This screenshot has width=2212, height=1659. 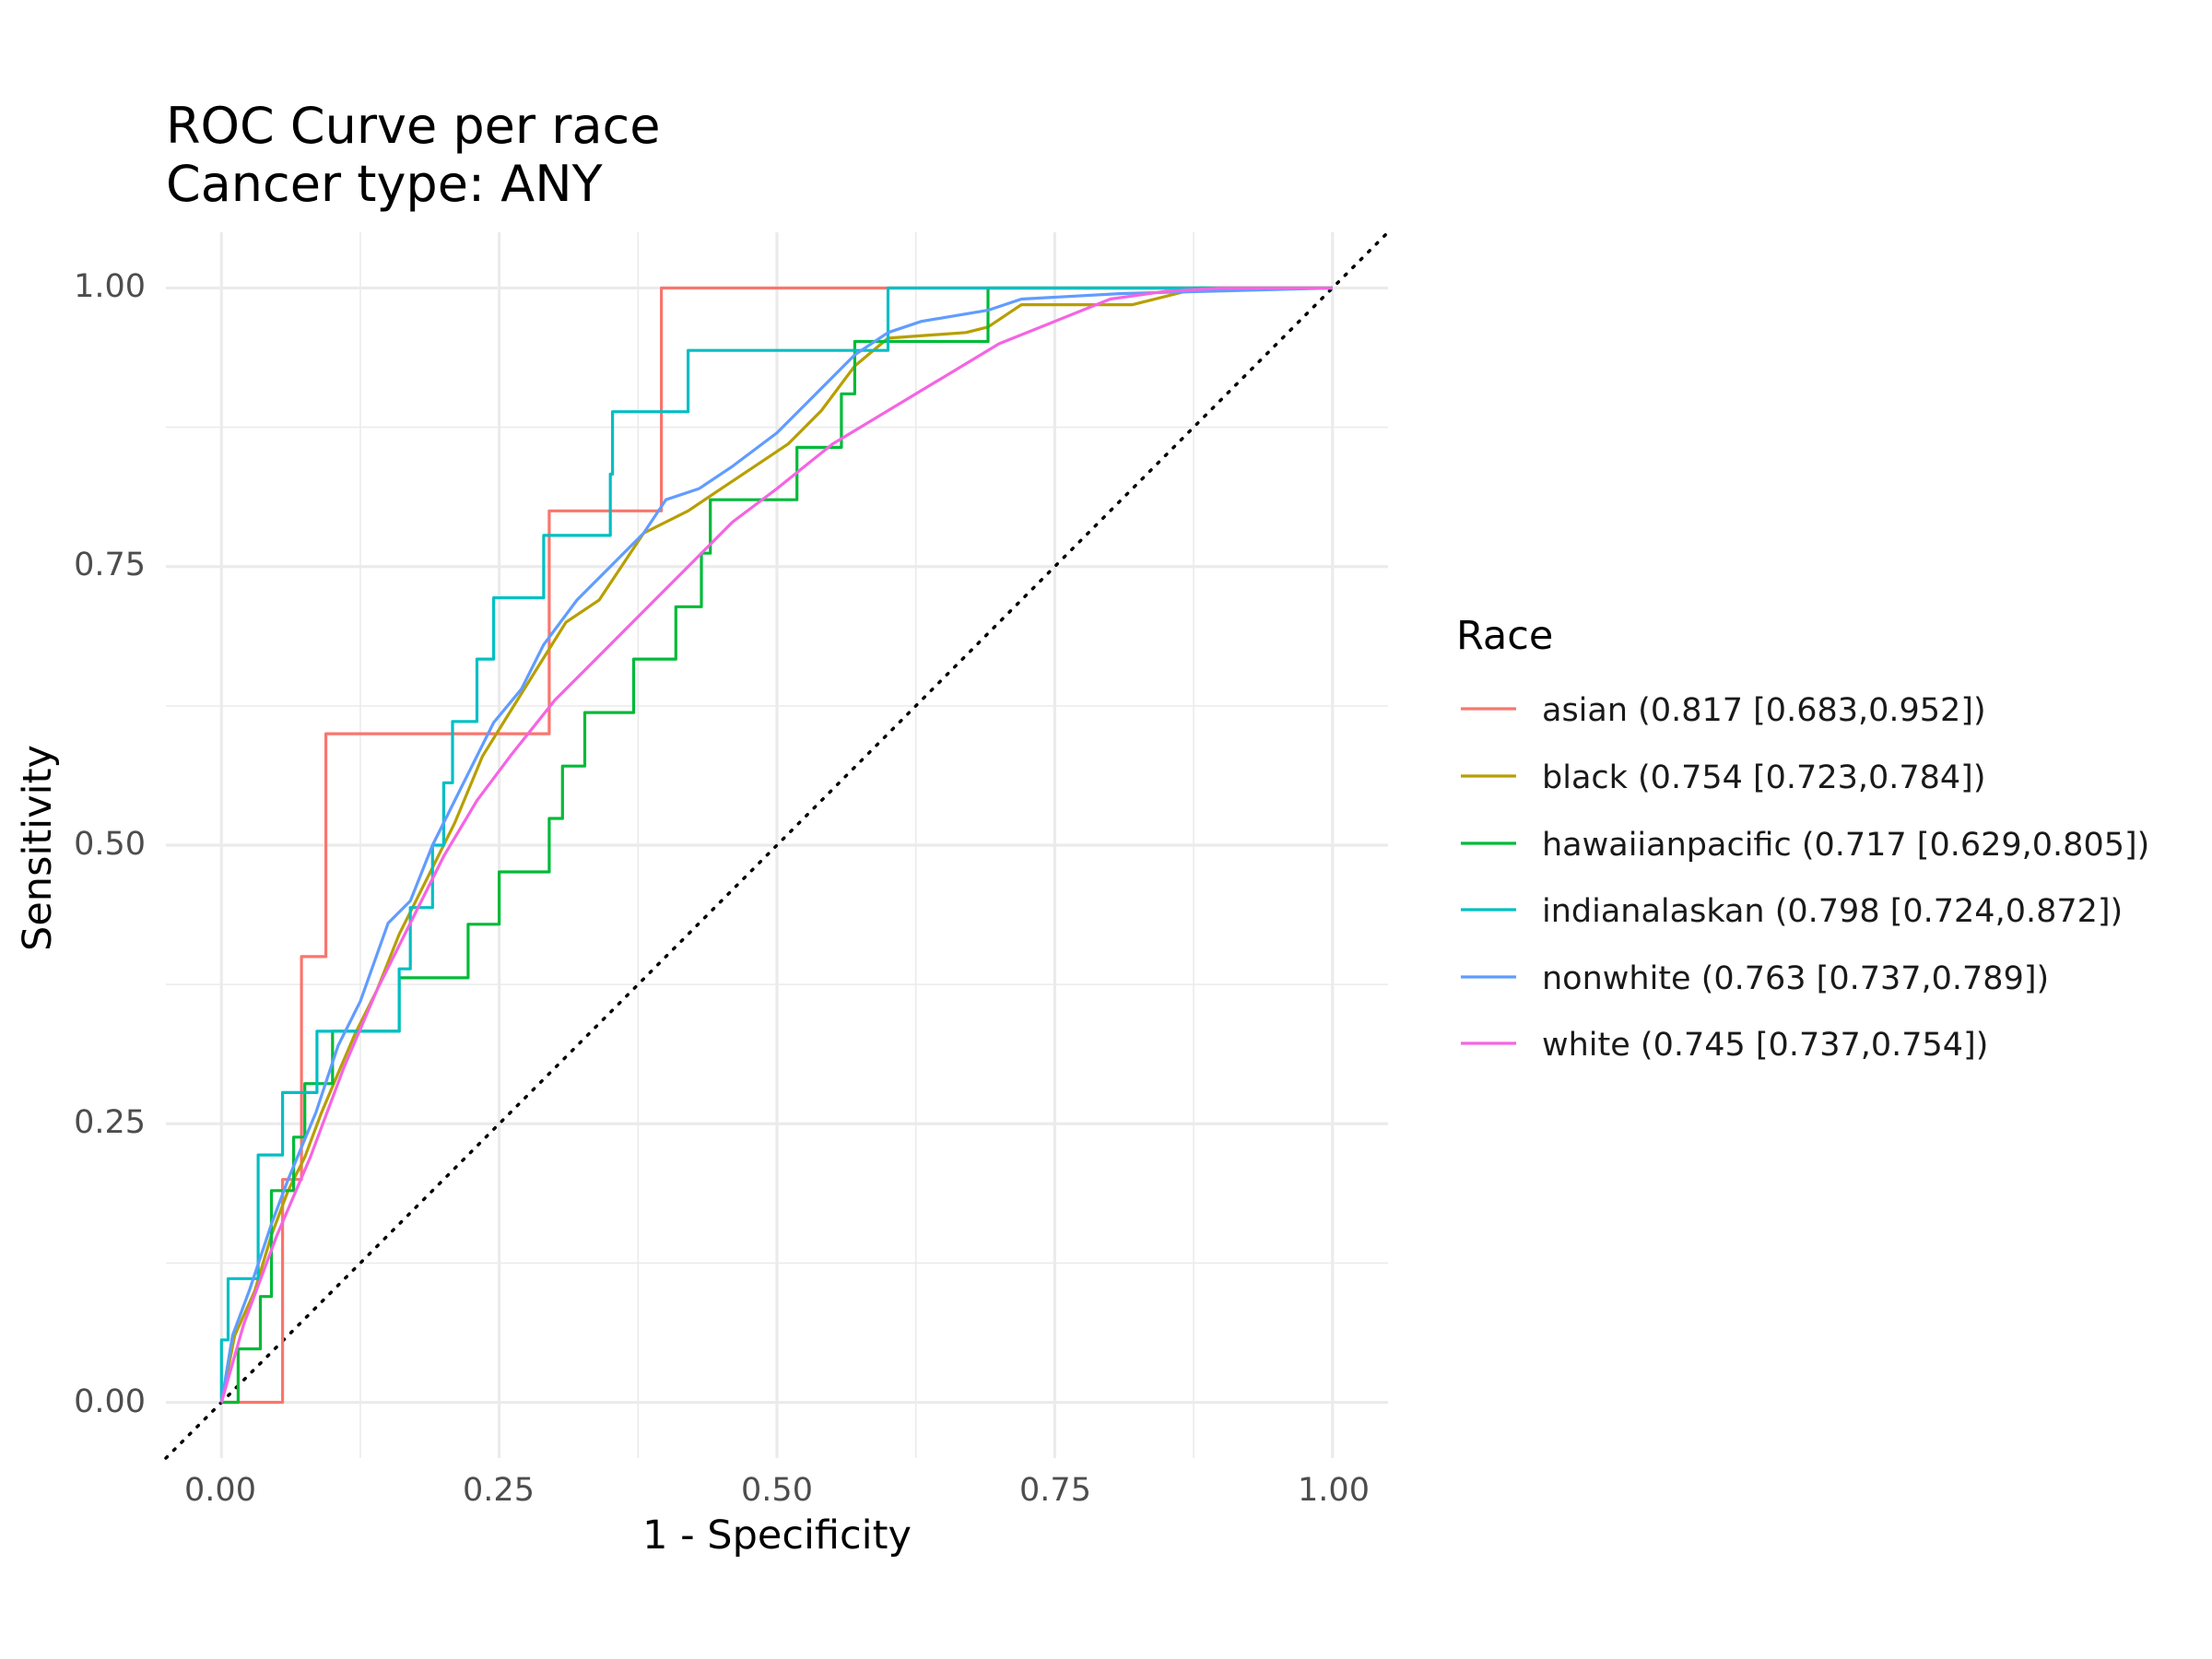 I want to click on chart-title: ROC Curve per race, so click(x=413, y=126).